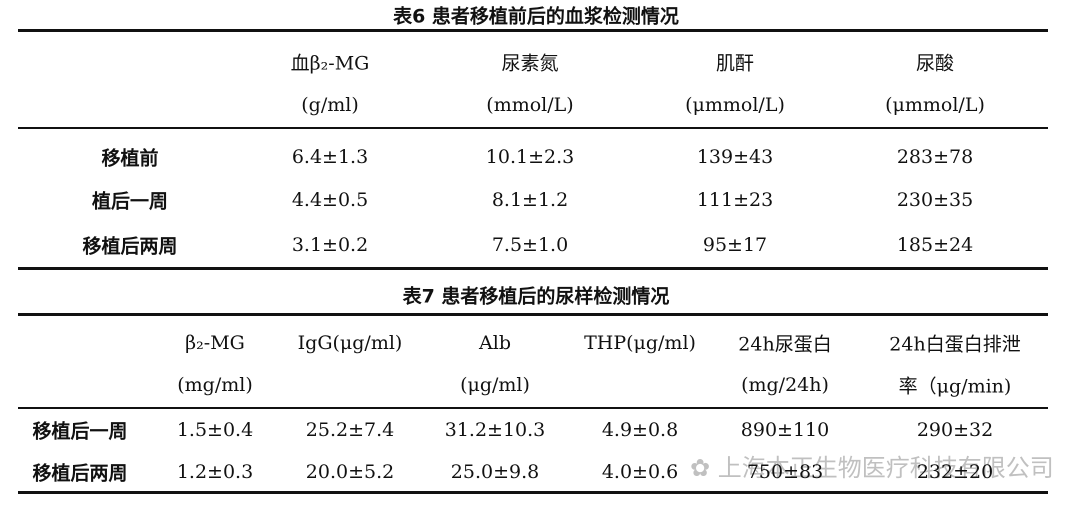  Describe the element at coordinates (640, 343) in the screenshot. I see `column-header: THP(μg/ml)` at that location.